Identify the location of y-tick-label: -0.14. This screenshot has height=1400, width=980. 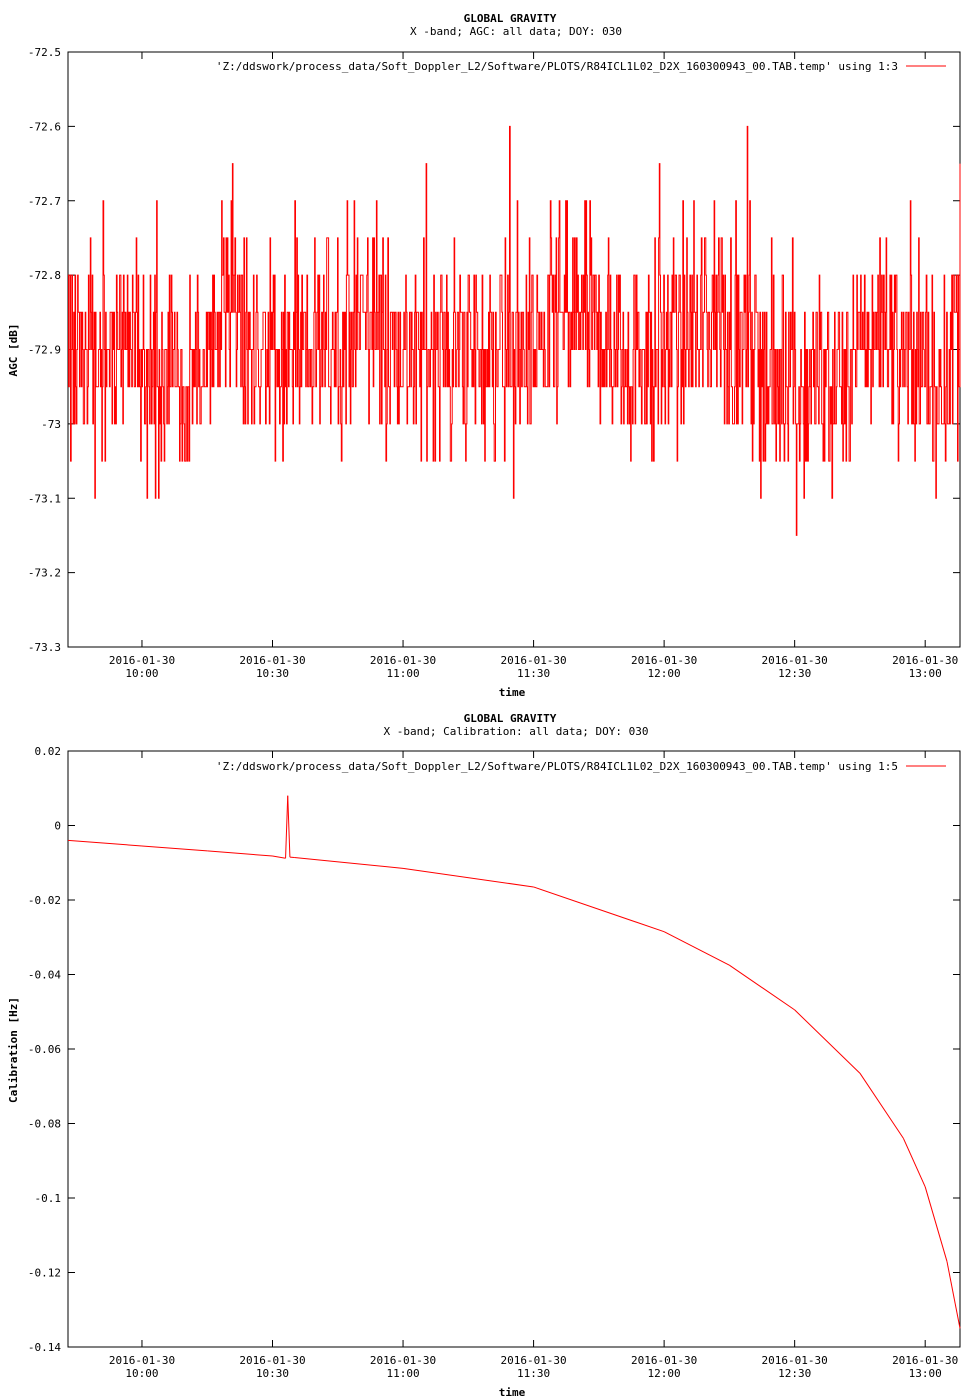
(44, 1347).